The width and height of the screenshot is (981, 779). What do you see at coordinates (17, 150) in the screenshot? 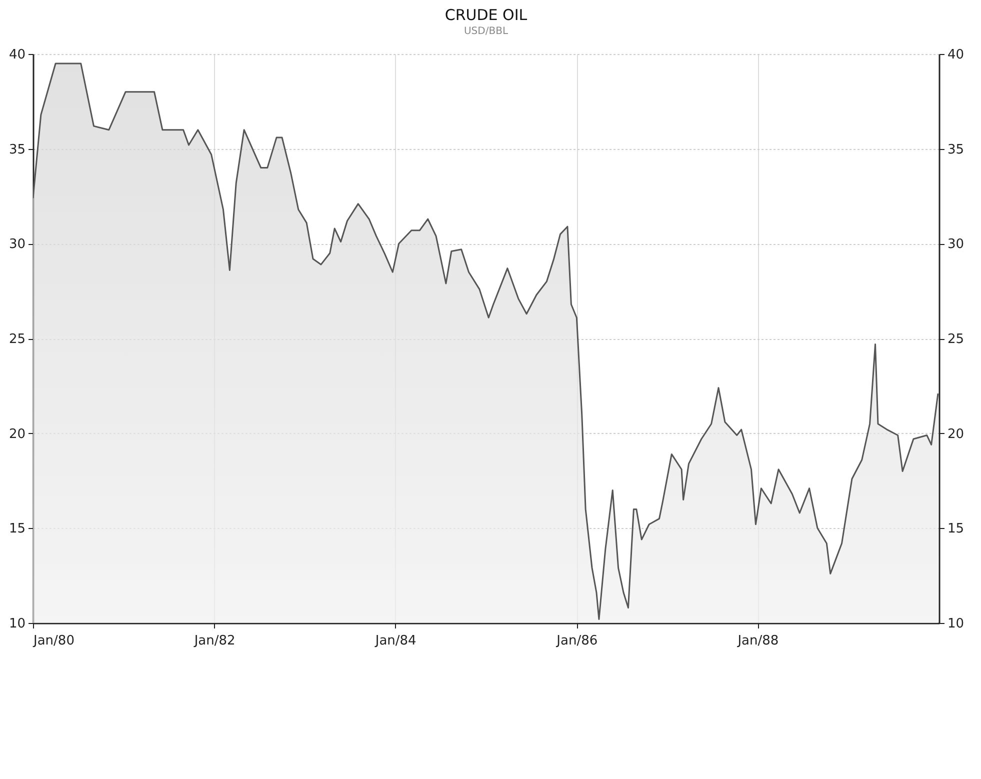
I see `y-tick-label: 35` at bounding box center [17, 150].